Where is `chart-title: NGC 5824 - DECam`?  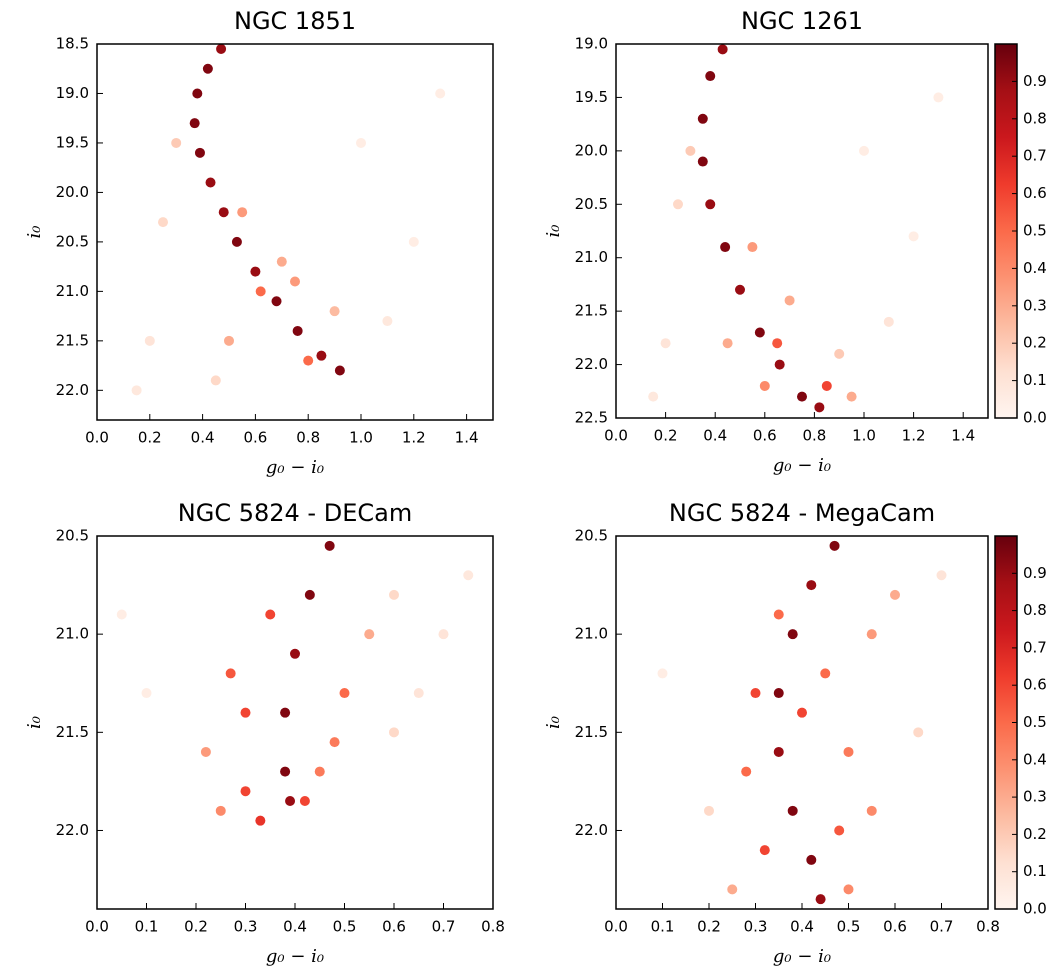 chart-title: NGC 5824 - DECam is located at coordinates (295, 513).